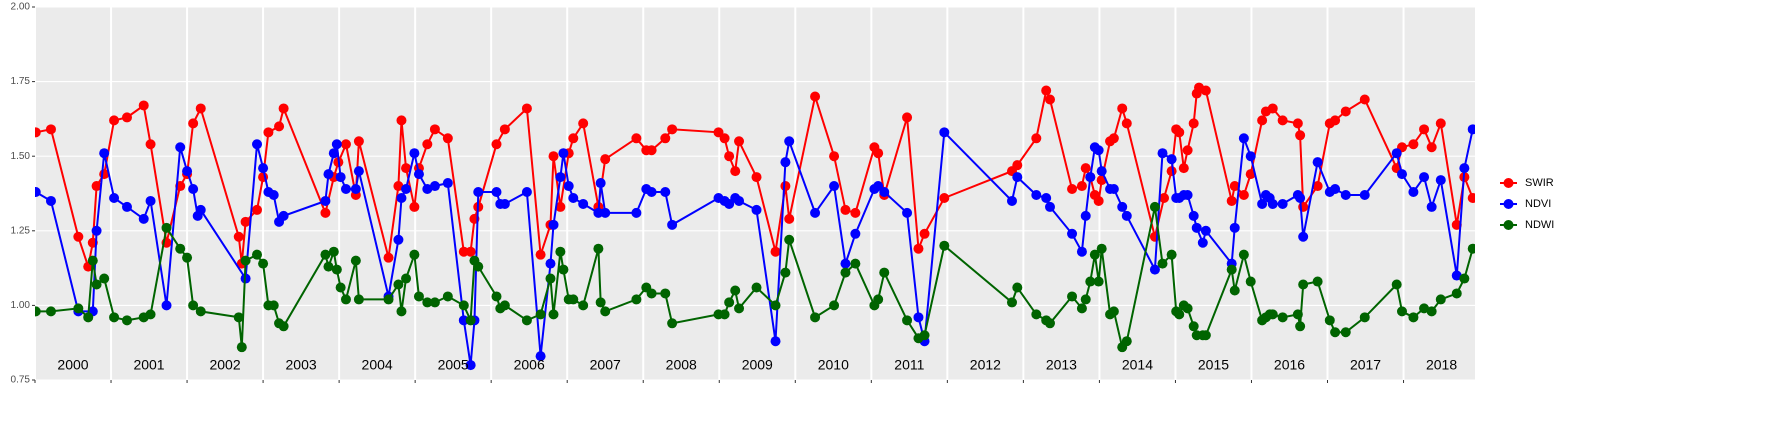 The width and height of the screenshot is (1773, 442). I want to click on x-tick-label: 2003, so click(301, 365).